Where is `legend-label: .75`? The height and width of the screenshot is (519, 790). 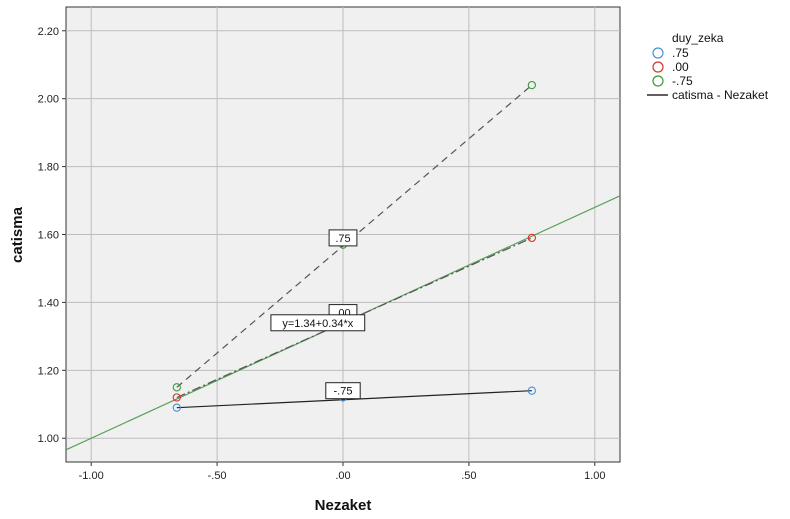 legend-label: .75 is located at coordinates (680, 53).